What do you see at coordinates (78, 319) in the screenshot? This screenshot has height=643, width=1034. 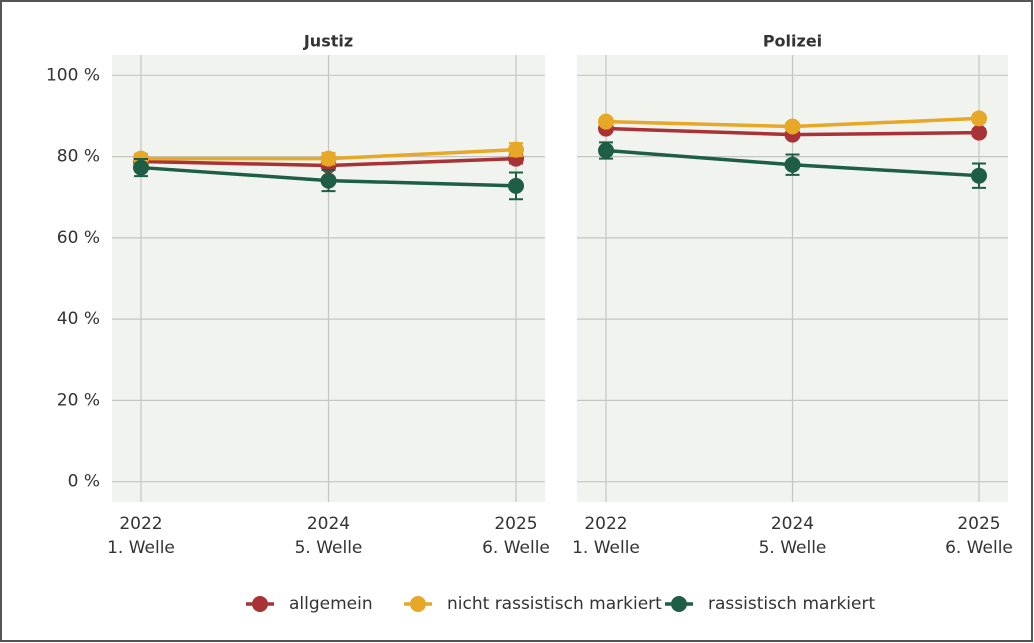 I see `y-tick-label: 40 %` at bounding box center [78, 319].